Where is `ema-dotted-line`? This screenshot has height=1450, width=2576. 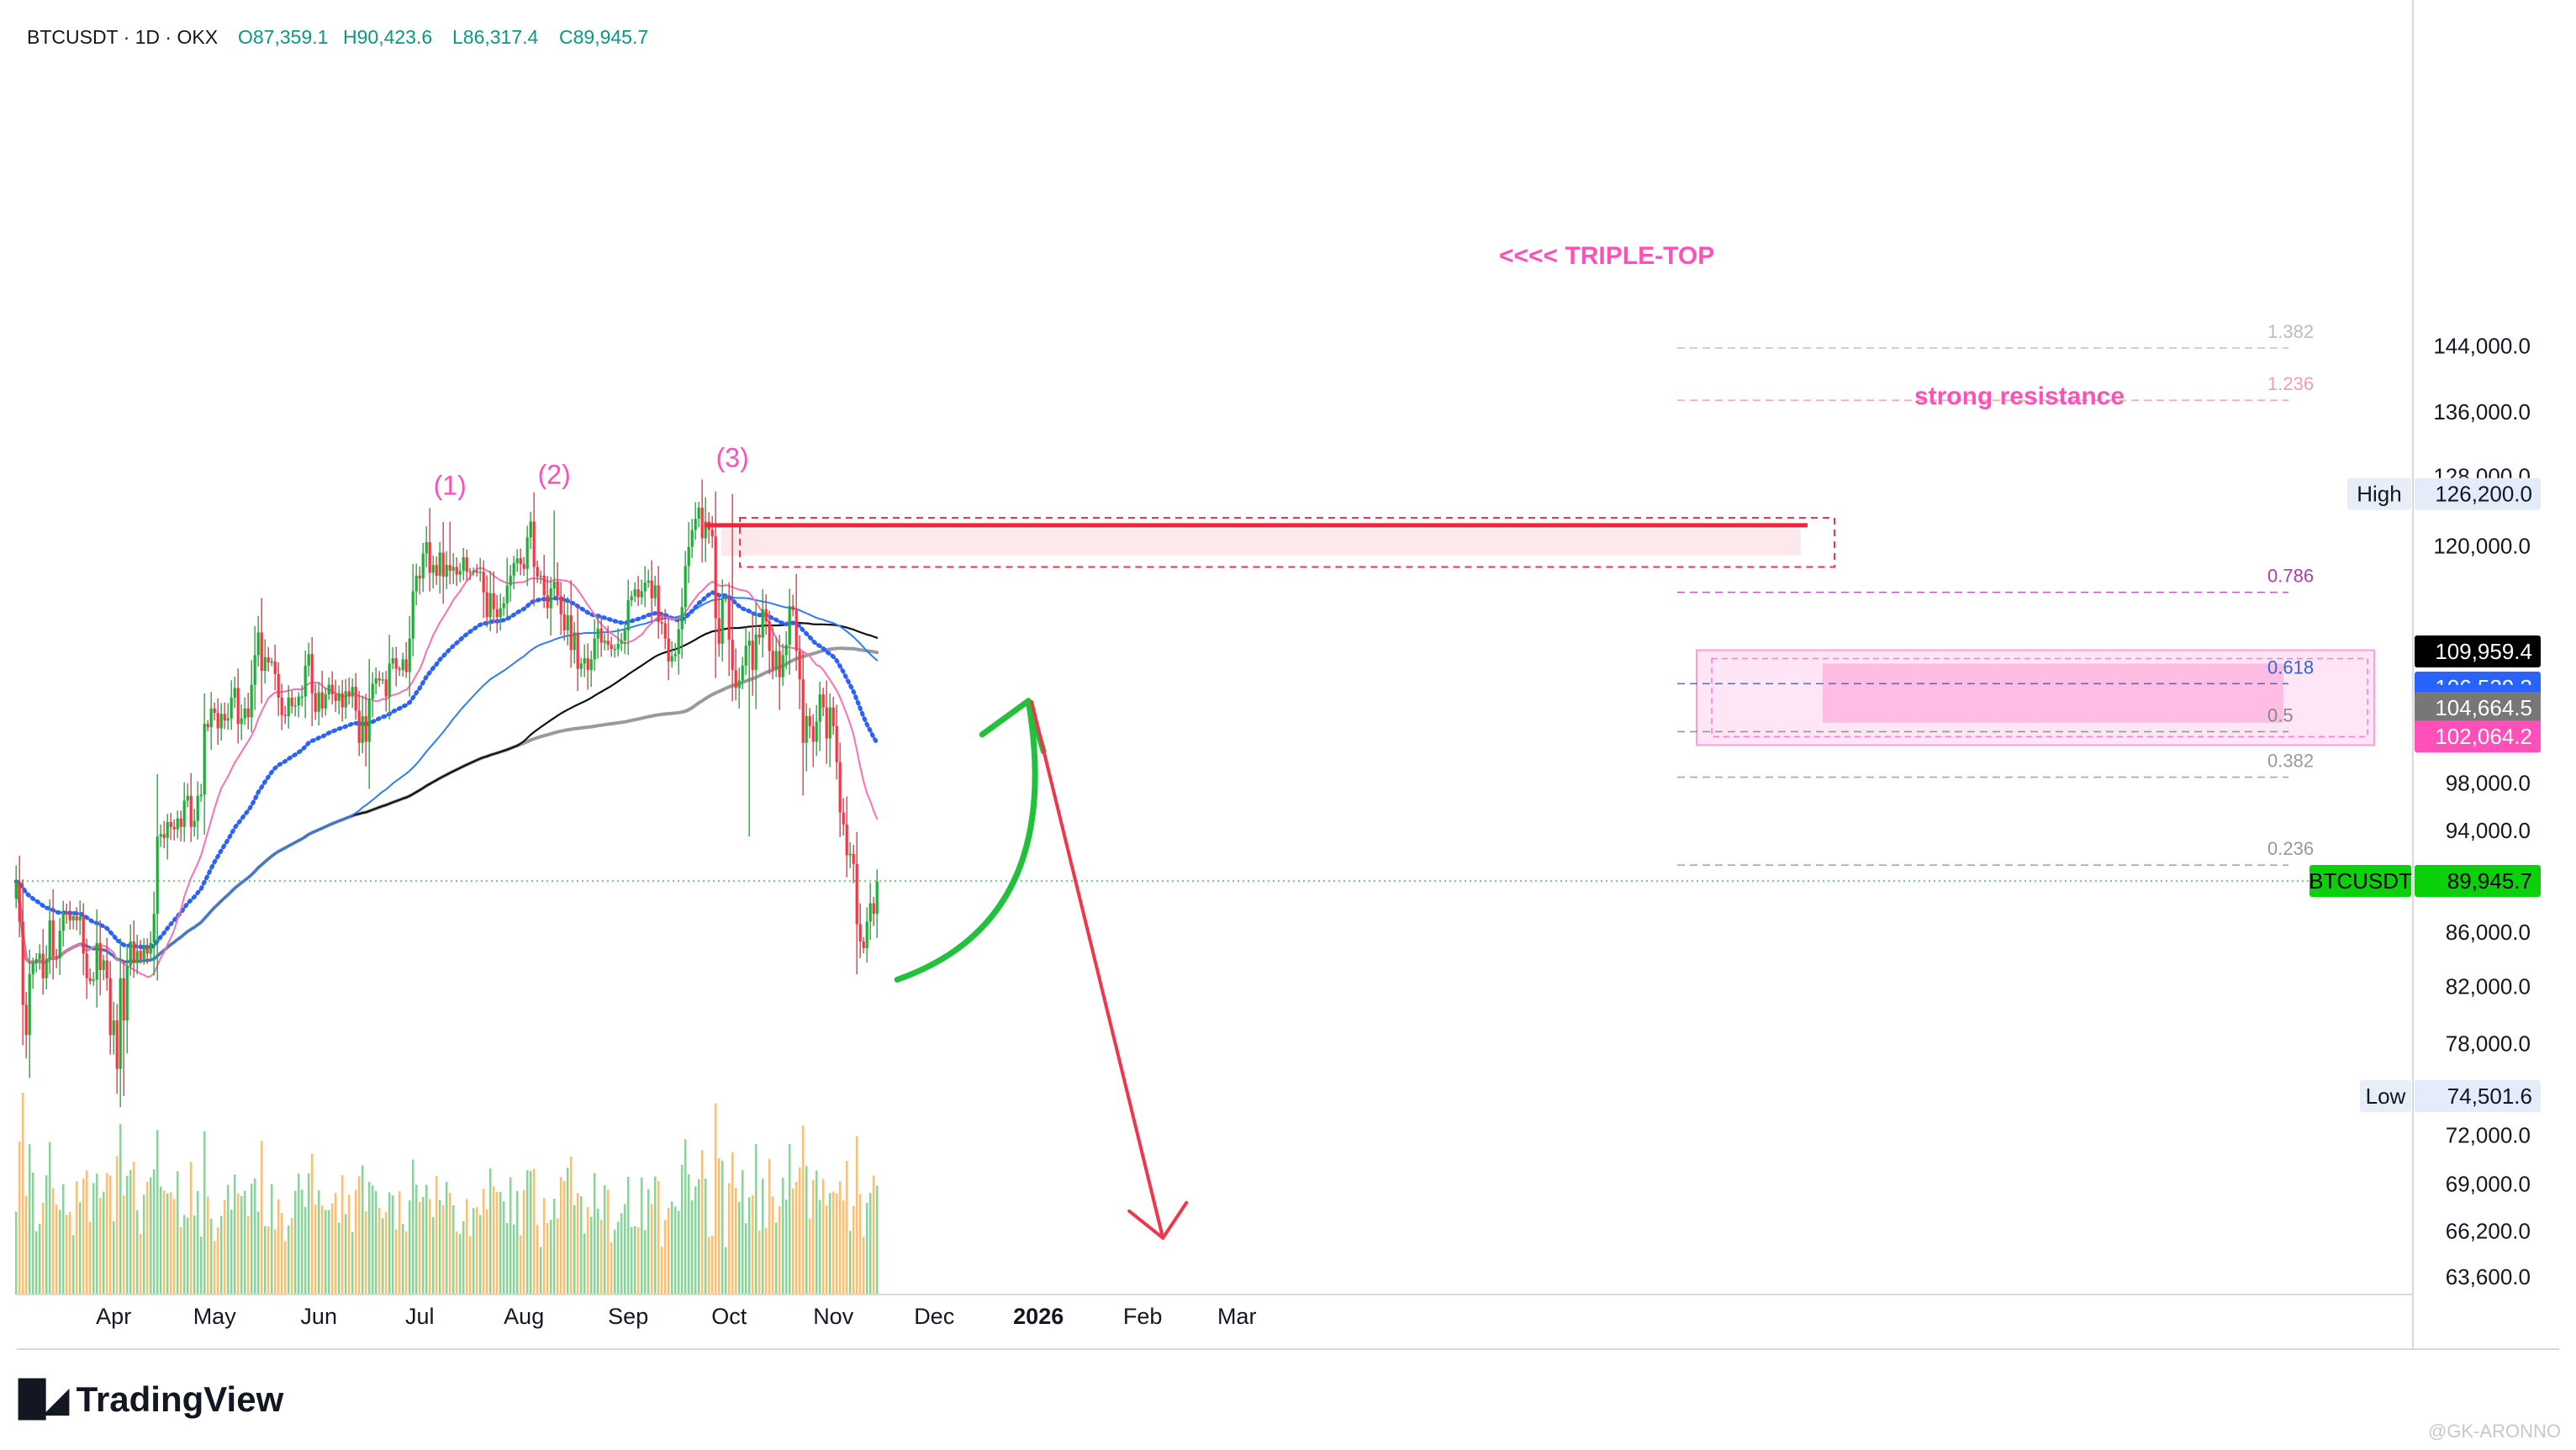 ema-dotted-line is located at coordinates (446, 769).